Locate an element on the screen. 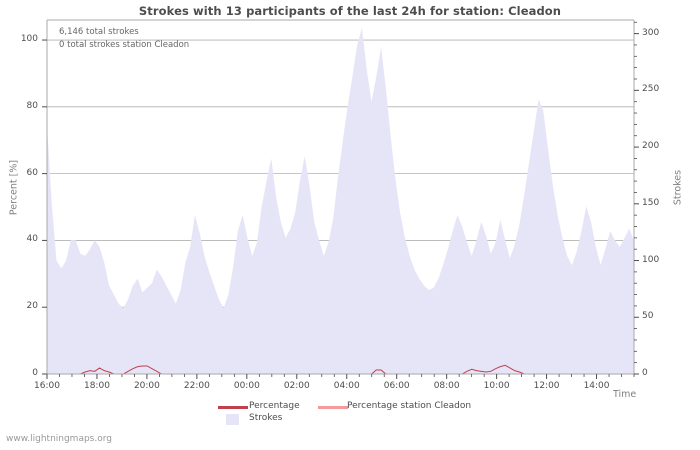 The image size is (700, 450). x-axis-tick-label: 20:00 is located at coordinates (146, 386).